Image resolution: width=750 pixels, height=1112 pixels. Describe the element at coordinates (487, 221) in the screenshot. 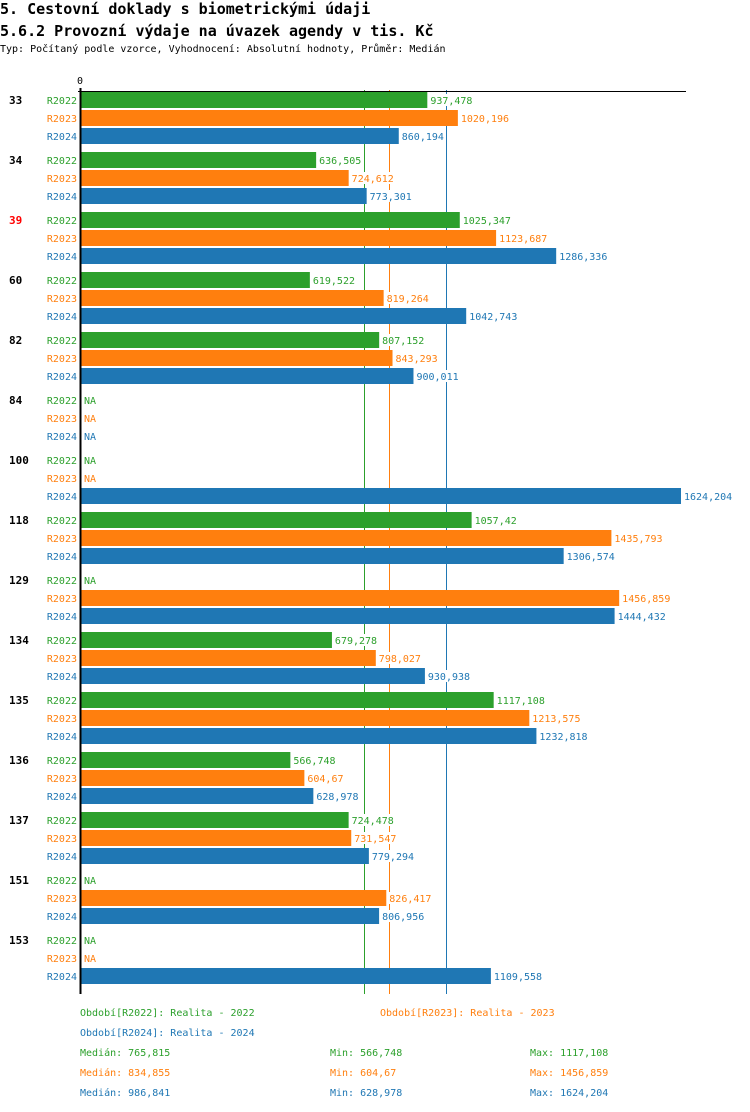

I see `data-label: 1025,347` at that location.